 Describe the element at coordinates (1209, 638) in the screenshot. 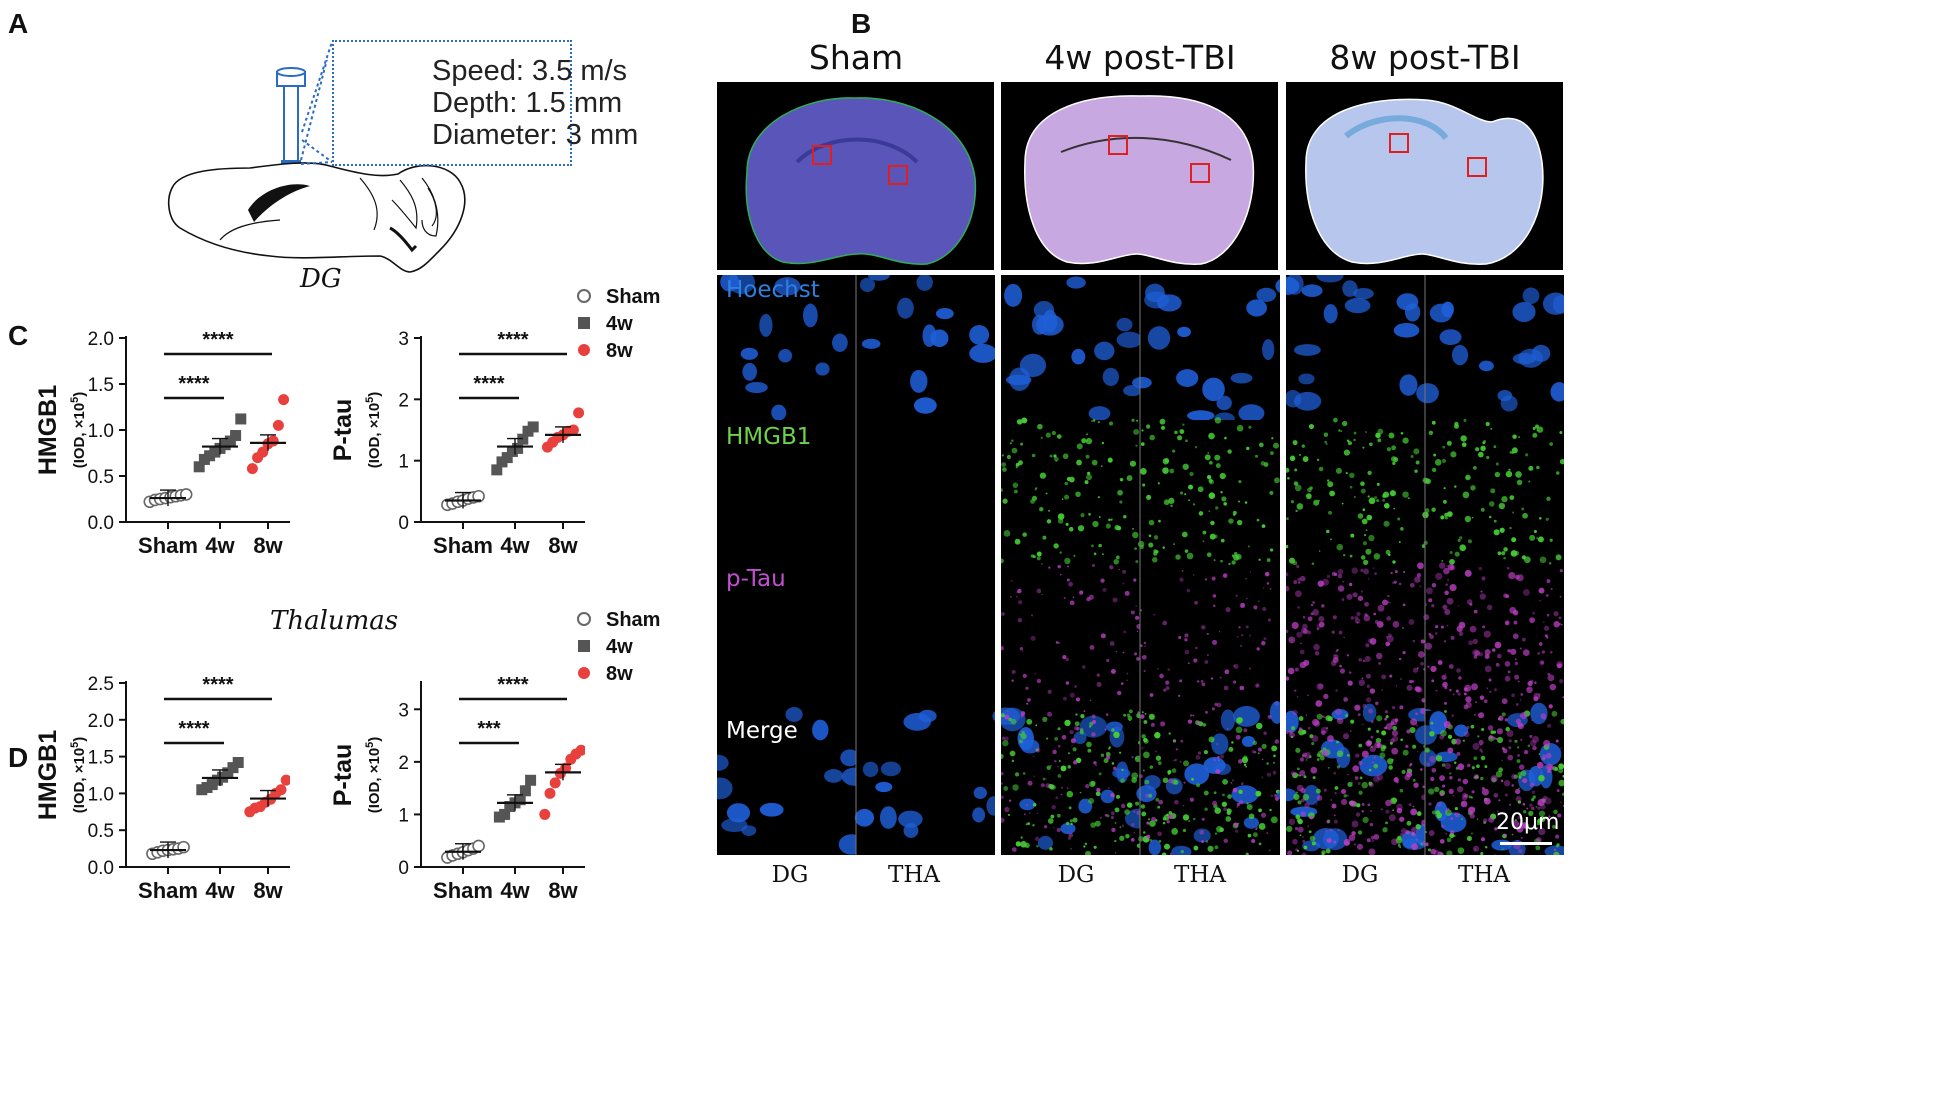

I see `micro-tile` at that location.